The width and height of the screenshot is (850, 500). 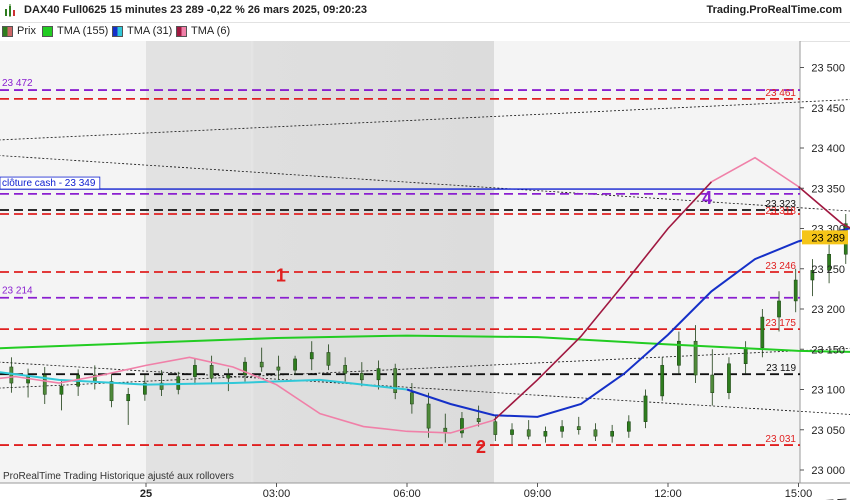 I want to click on x-tick-label: 03:00, so click(x=277, y=494).